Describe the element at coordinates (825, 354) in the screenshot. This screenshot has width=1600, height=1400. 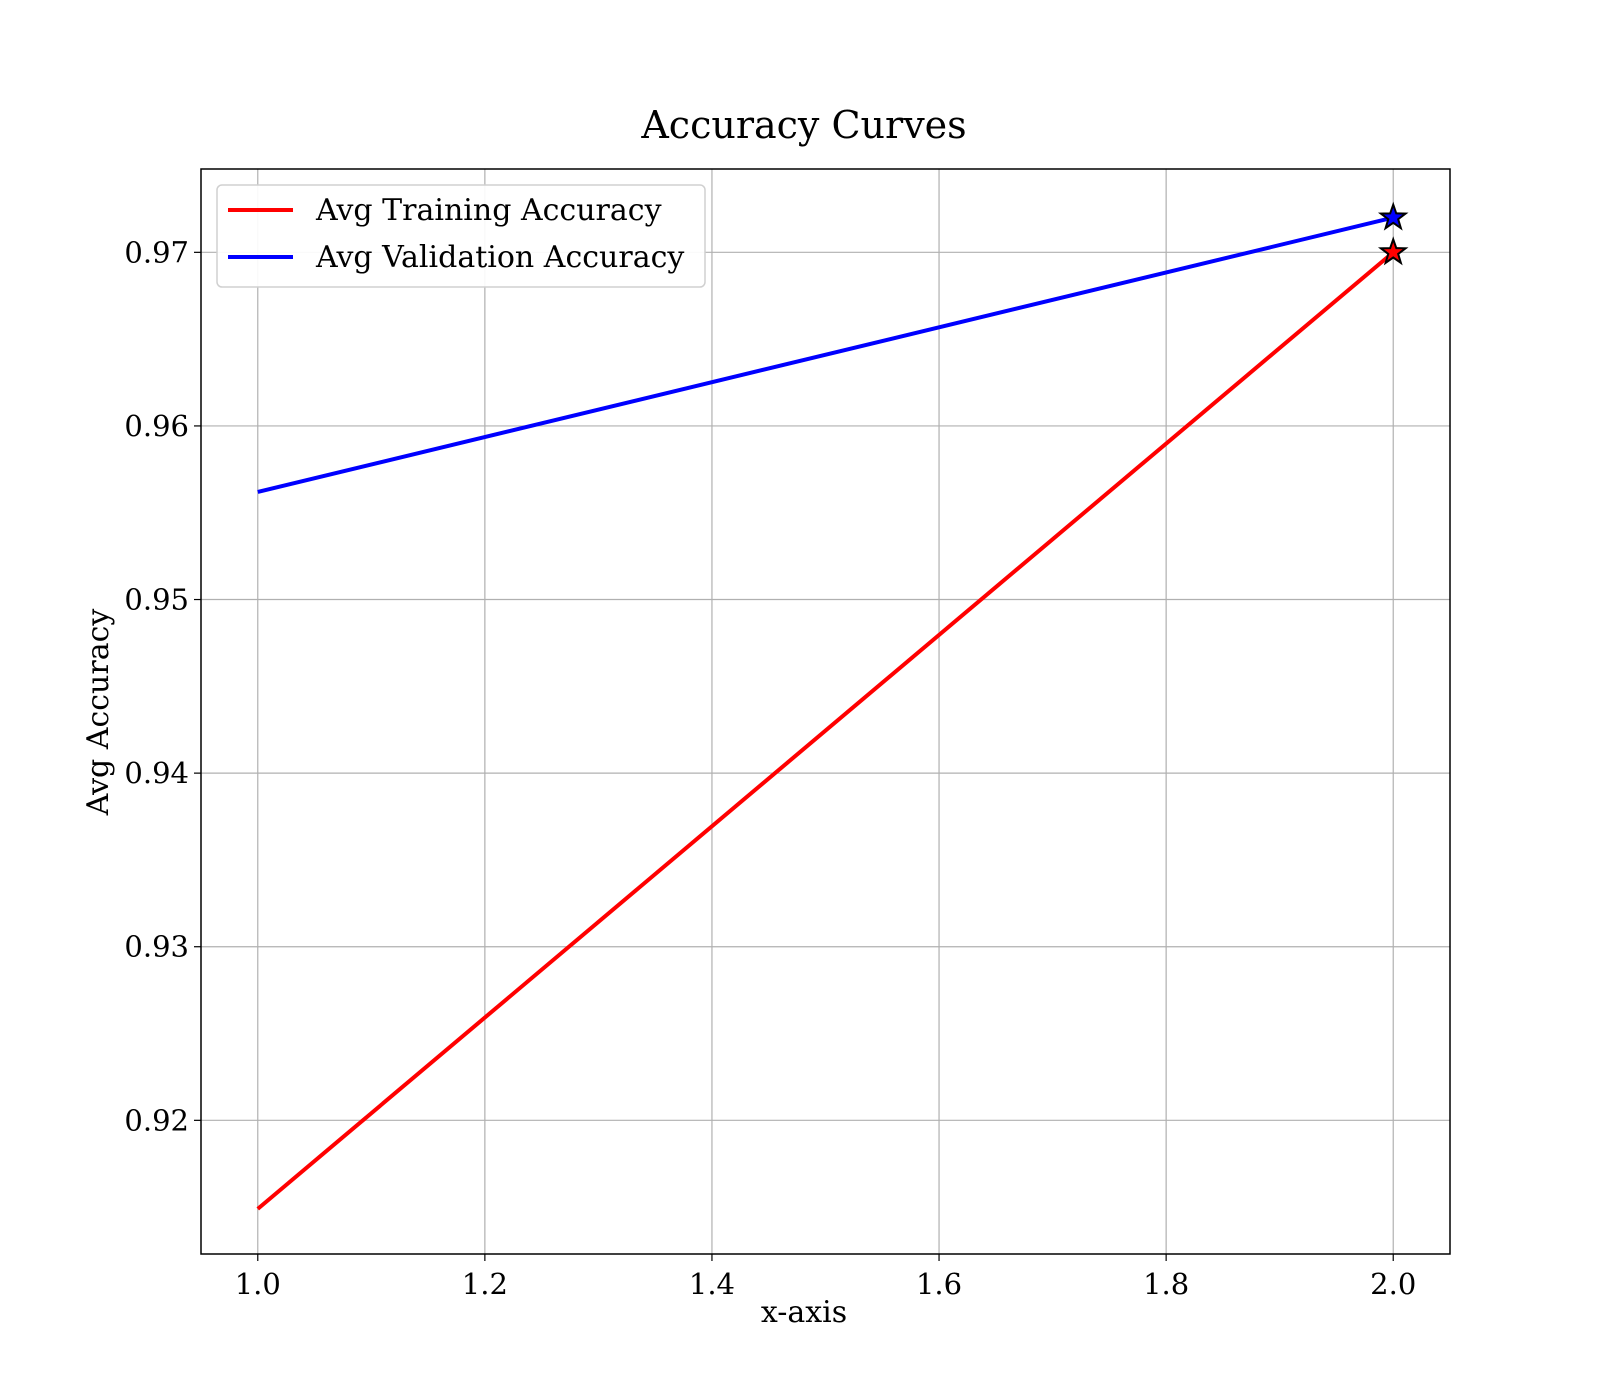
I see `validation-accuracy-line` at that location.